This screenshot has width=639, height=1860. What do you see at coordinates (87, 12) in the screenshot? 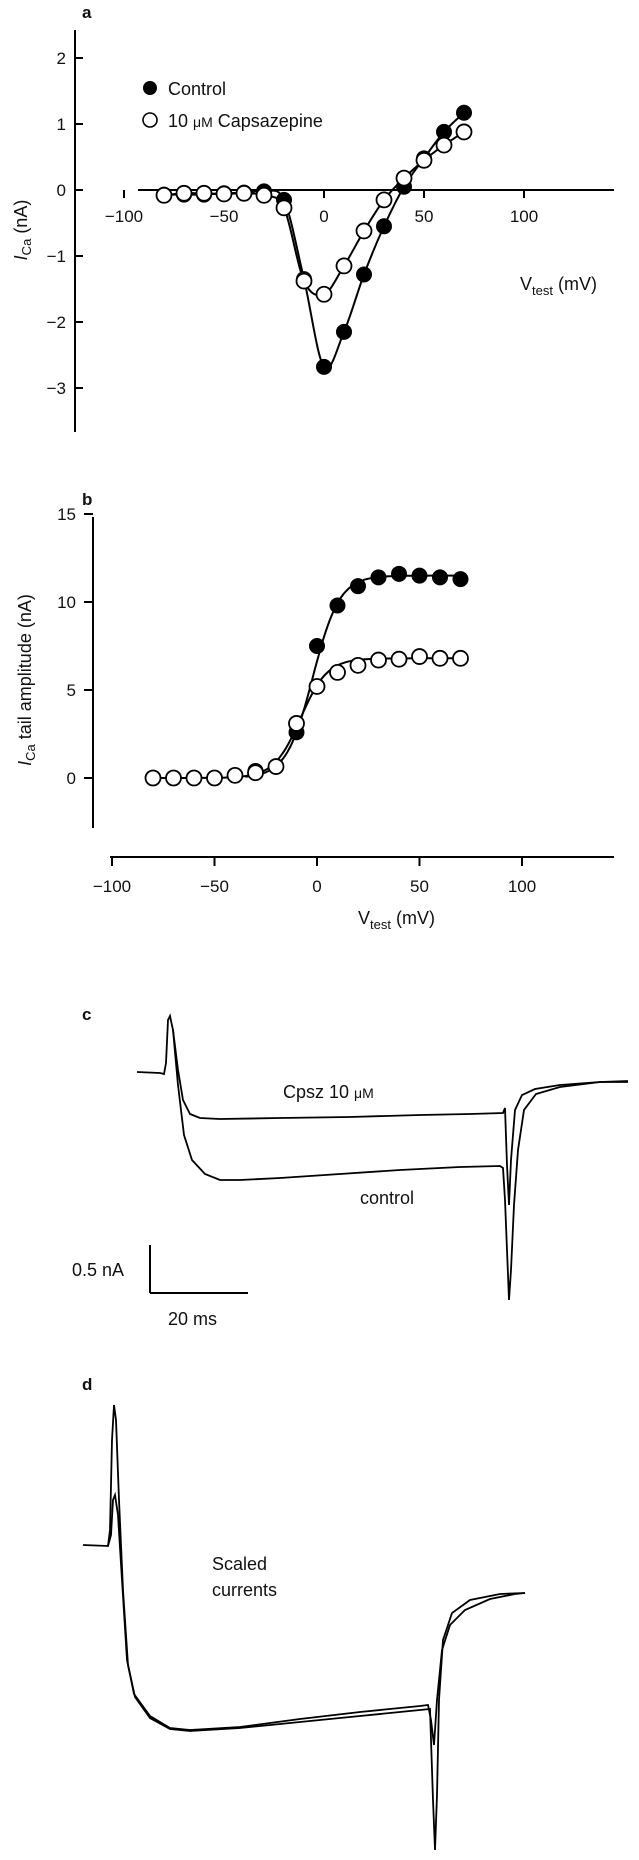
I see `panel-a-letter: a` at bounding box center [87, 12].